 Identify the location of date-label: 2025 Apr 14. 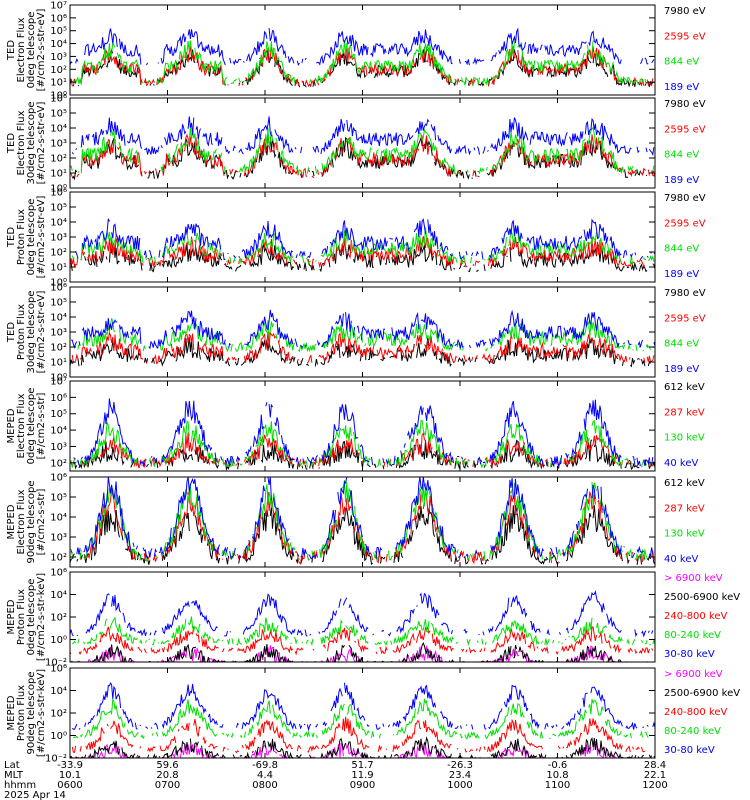
(35, 795).